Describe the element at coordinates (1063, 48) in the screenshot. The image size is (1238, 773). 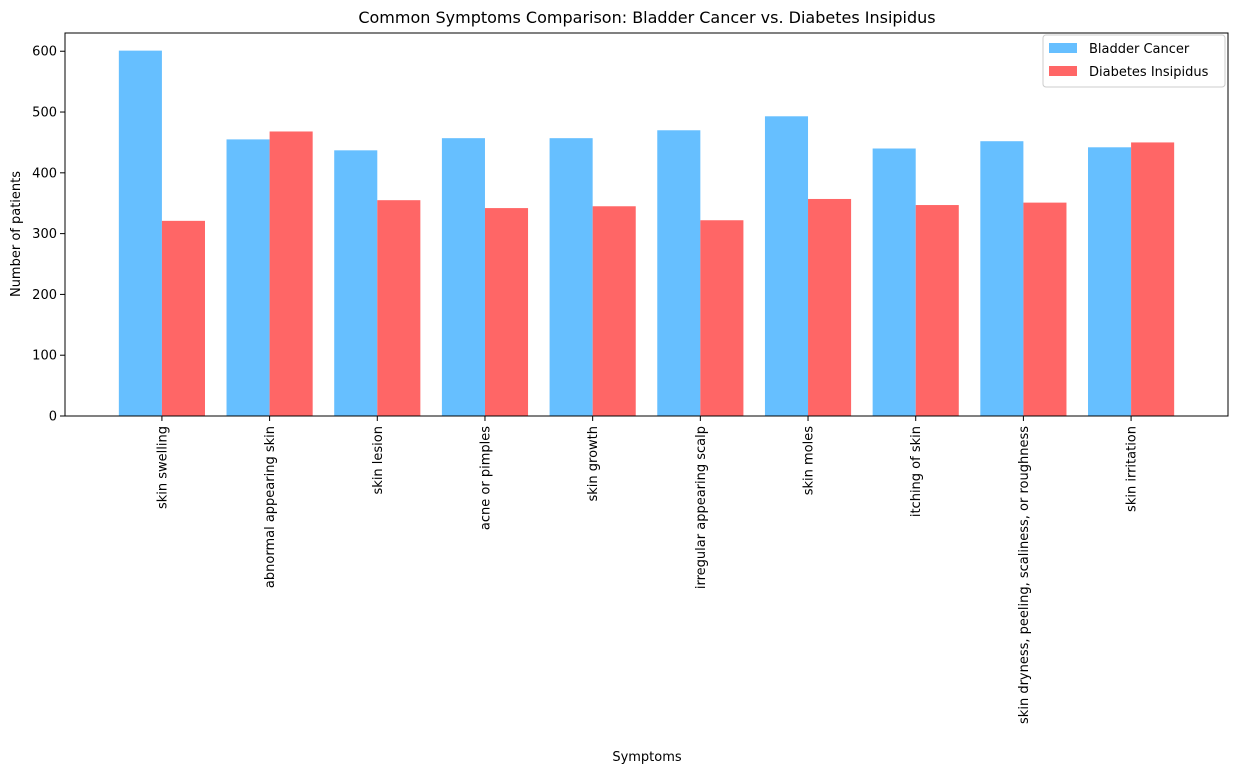
I see `legend-swatch-bladder-cancer` at that location.